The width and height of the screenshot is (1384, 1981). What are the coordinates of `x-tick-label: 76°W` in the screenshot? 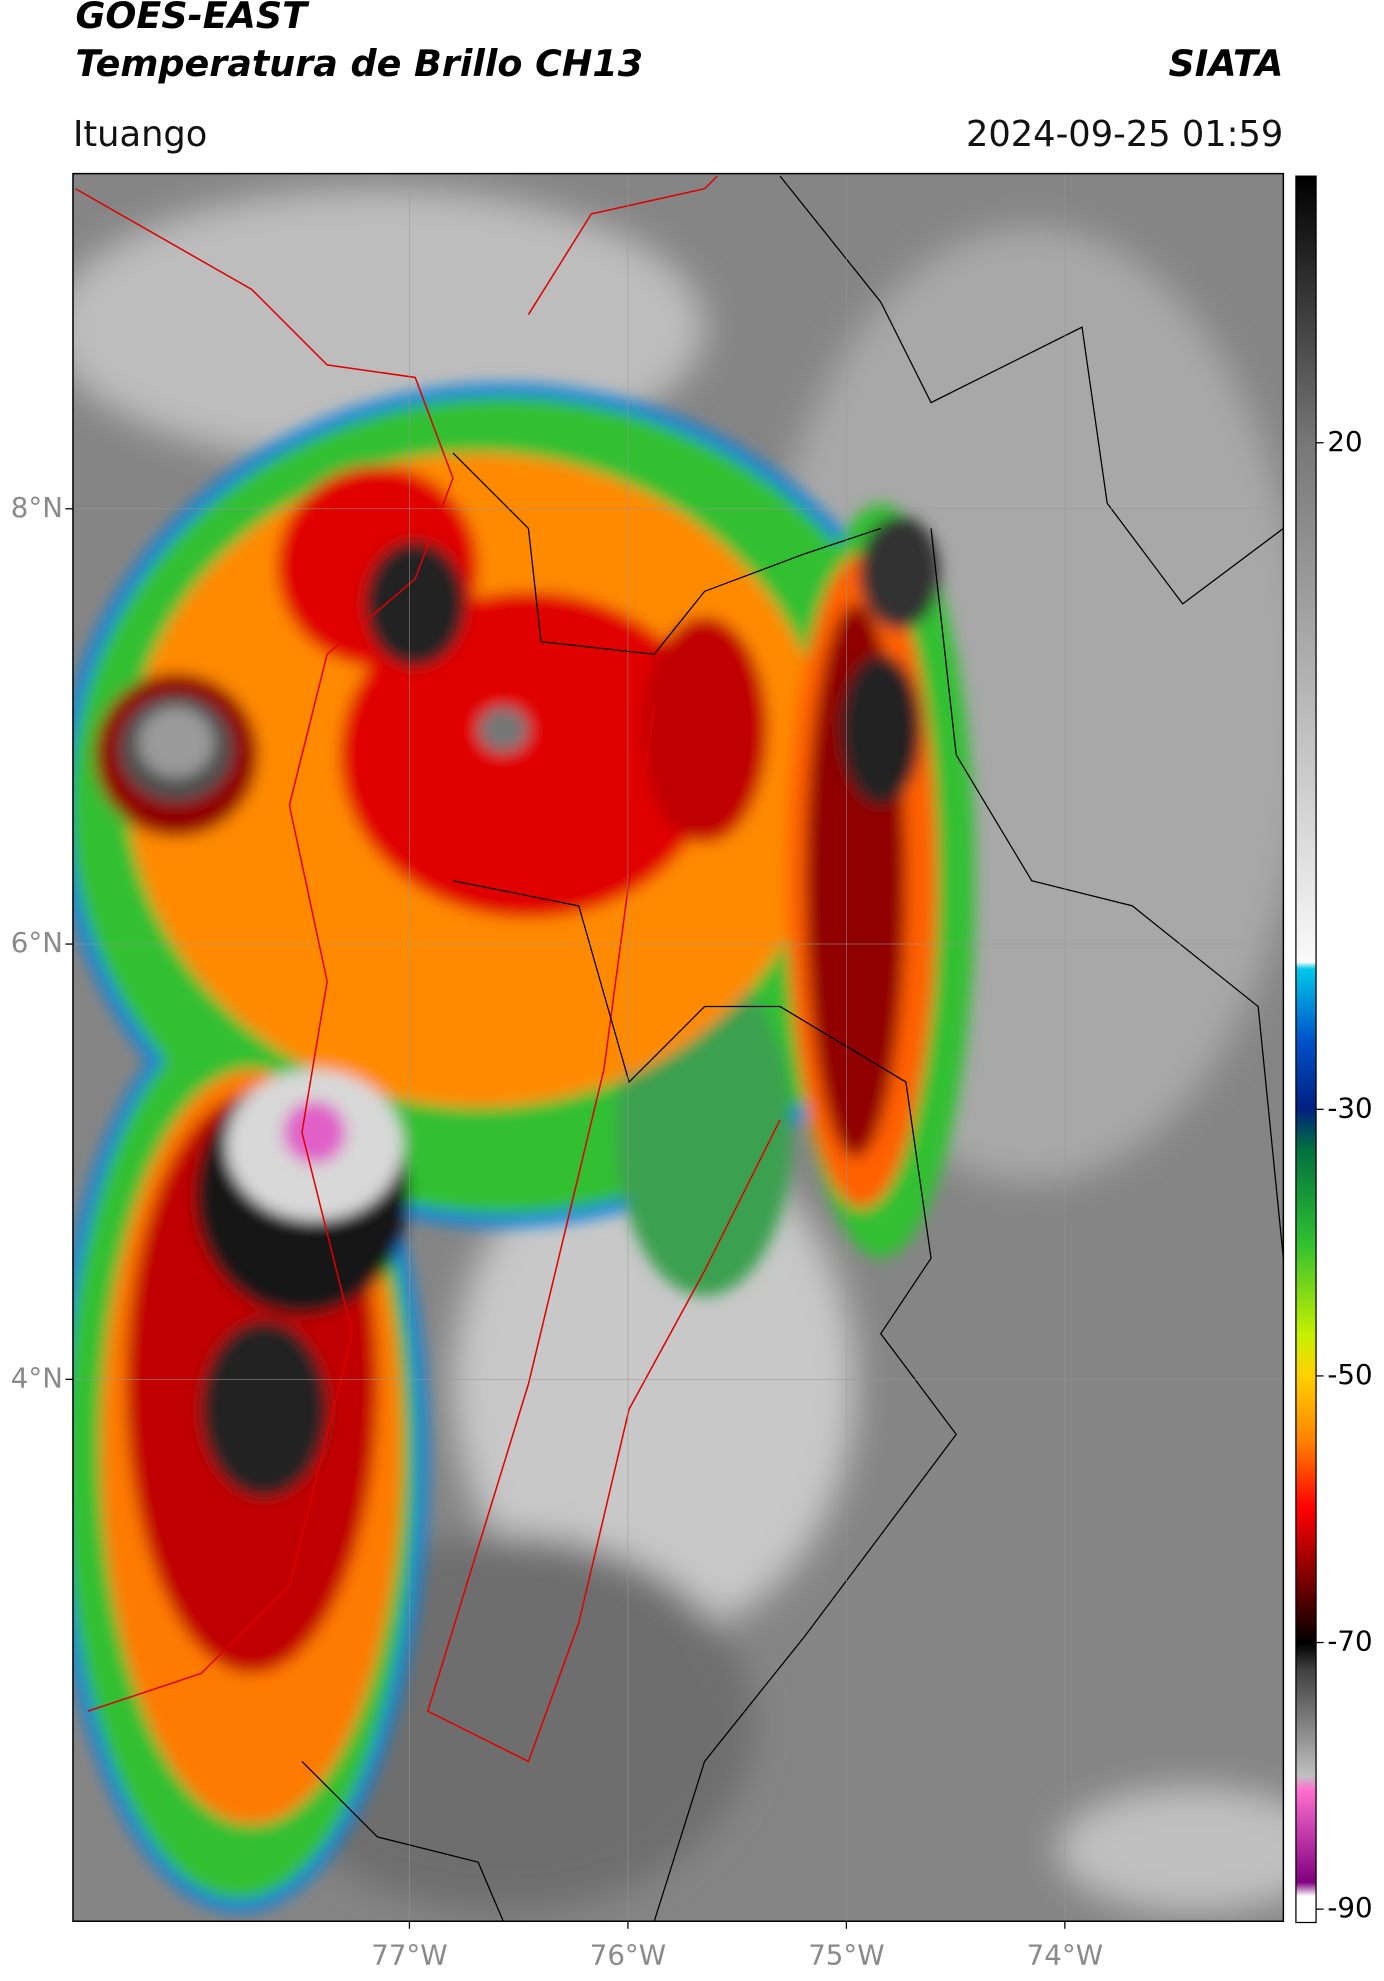 It's located at (628, 1954).